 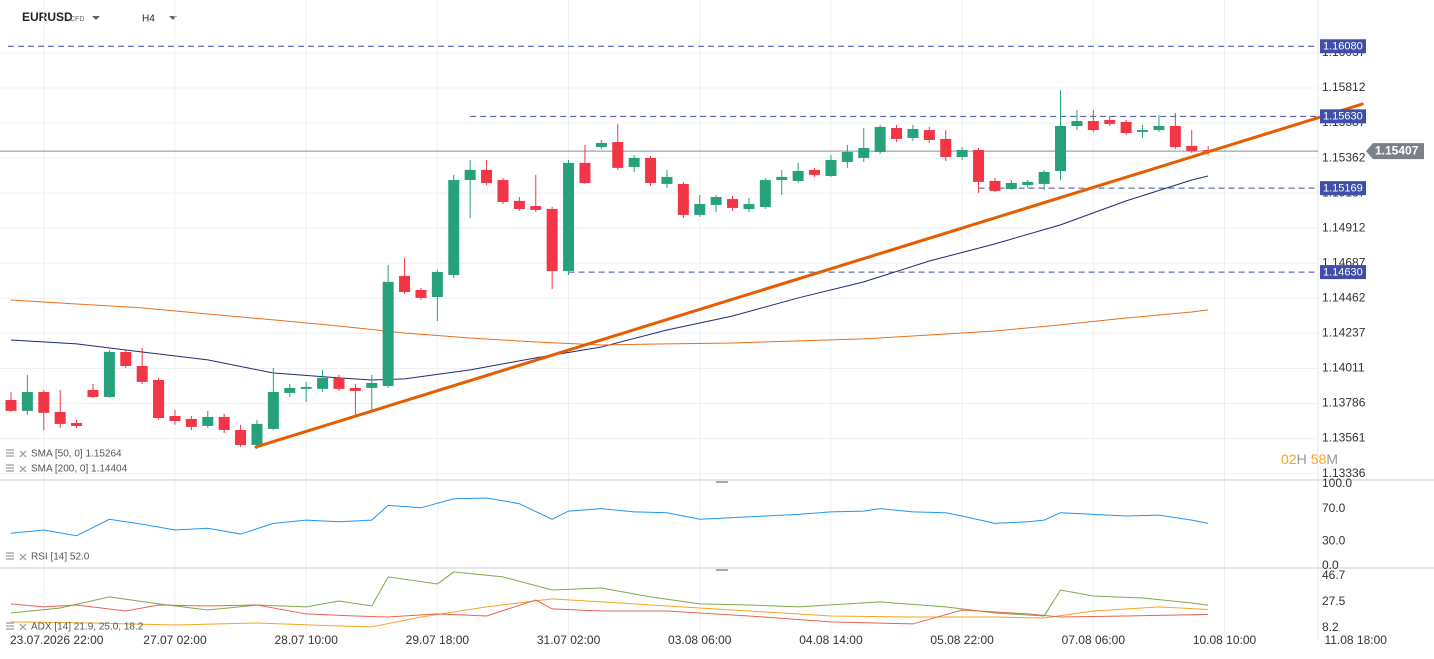 What do you see at coordinates (962, 640) in the screenshot?
I see `x-tick-label: 05.08 22:00` at bounding box center [962, 640].